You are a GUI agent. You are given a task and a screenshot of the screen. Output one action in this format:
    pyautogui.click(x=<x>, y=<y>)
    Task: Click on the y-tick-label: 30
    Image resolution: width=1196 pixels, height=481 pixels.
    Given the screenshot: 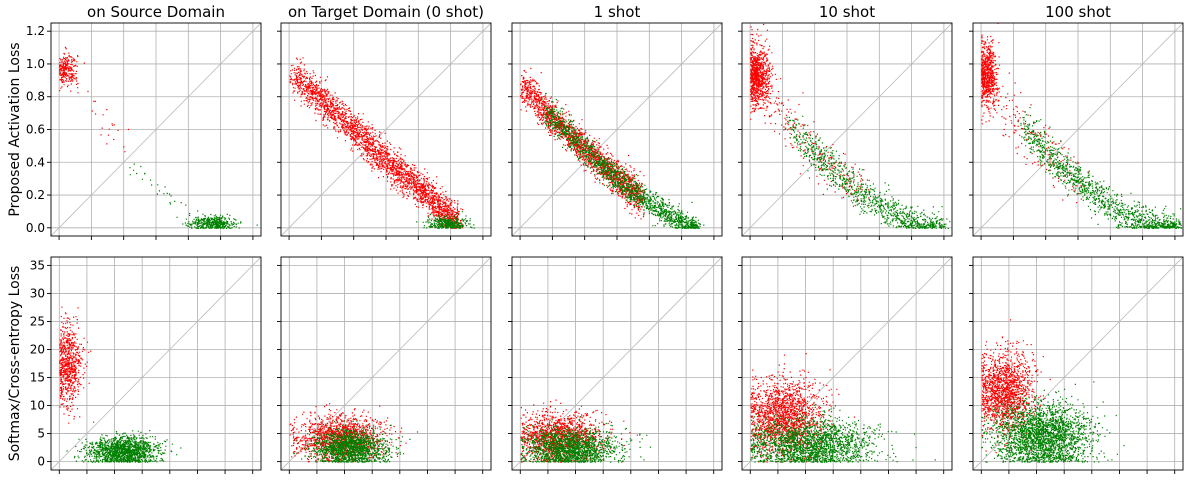 What is the action you would take?
    pyautogui.click(x=37, y=293)
    